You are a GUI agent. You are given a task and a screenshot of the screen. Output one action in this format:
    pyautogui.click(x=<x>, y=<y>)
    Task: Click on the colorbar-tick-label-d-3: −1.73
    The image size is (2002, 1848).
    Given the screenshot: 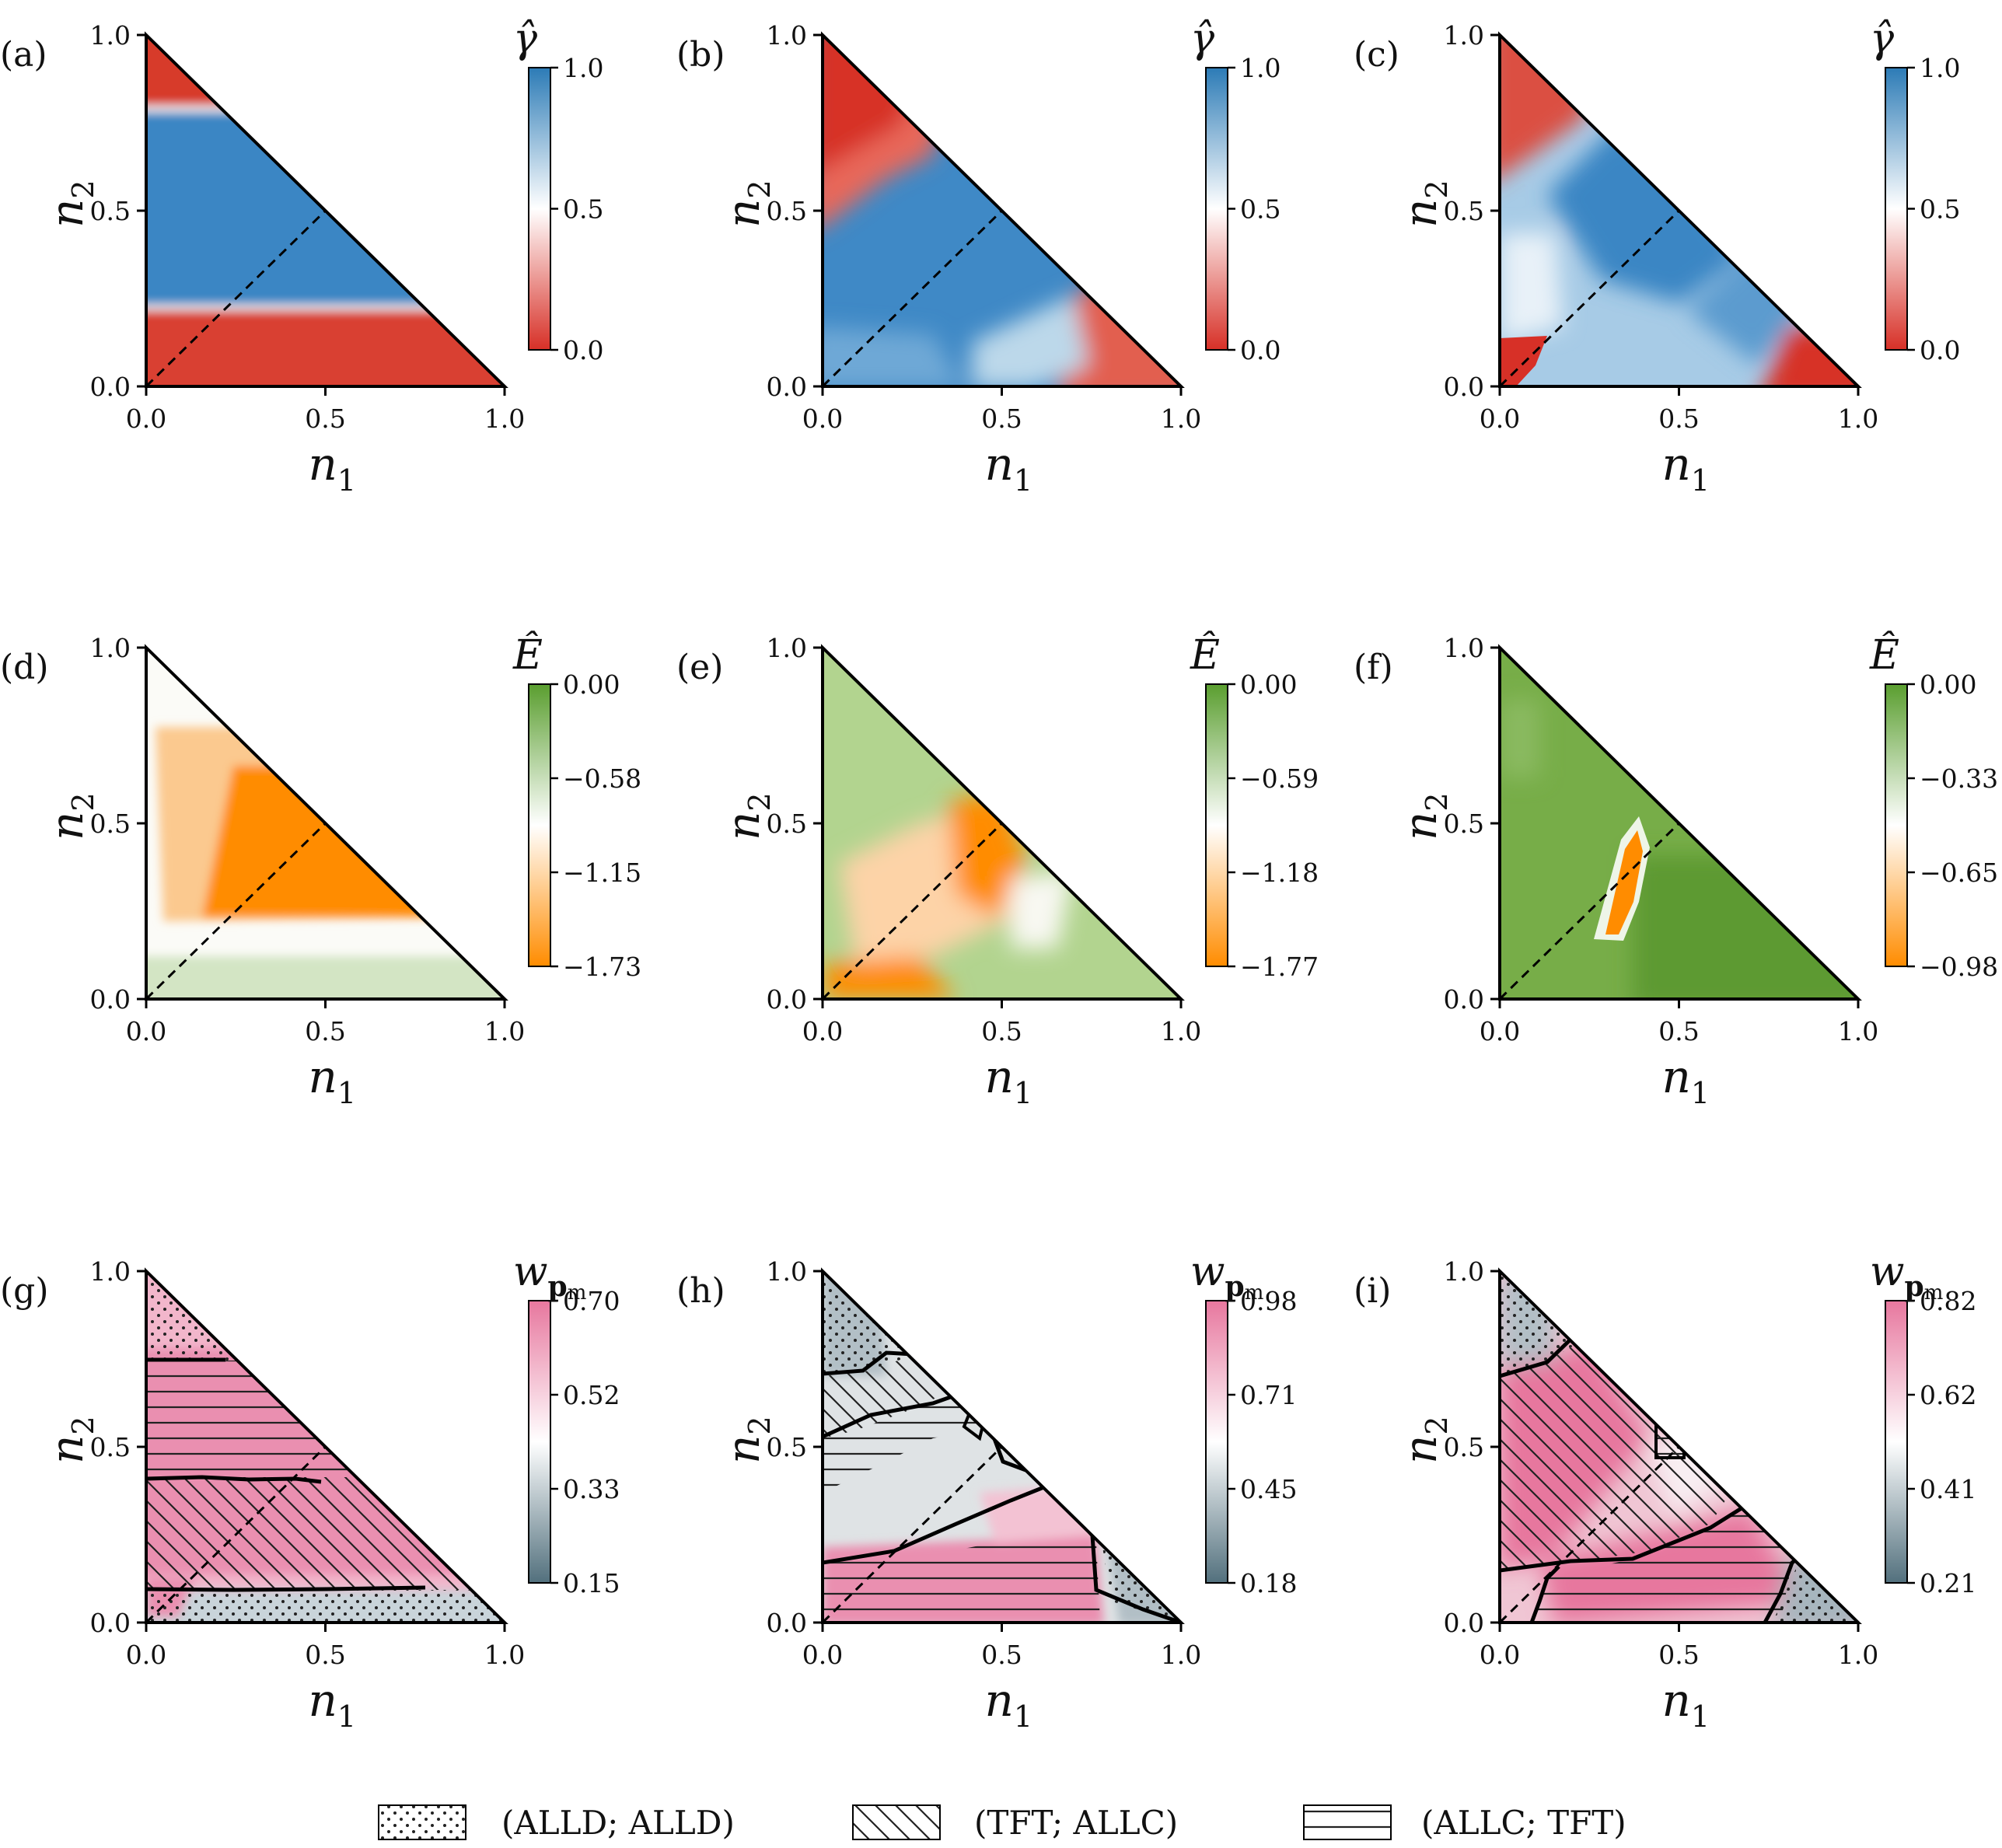 What is the action you would take?
    pyautogui.click(x=602, y=967)
    